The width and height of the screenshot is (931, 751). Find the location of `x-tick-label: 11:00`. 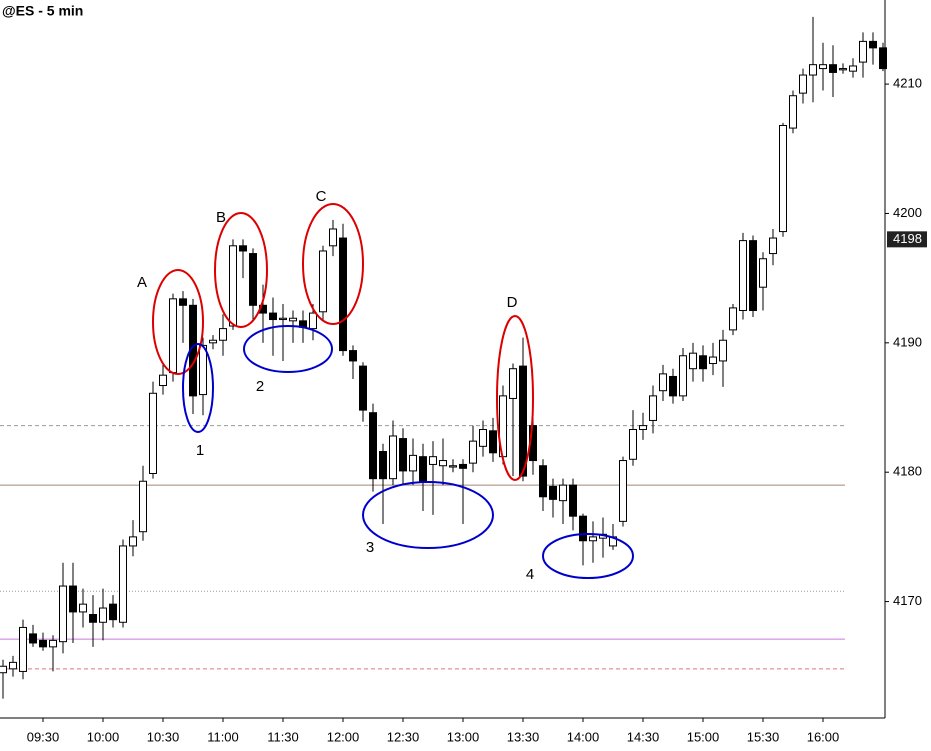

x-tick-label: 11:00 is located at coordinates (223, 736).